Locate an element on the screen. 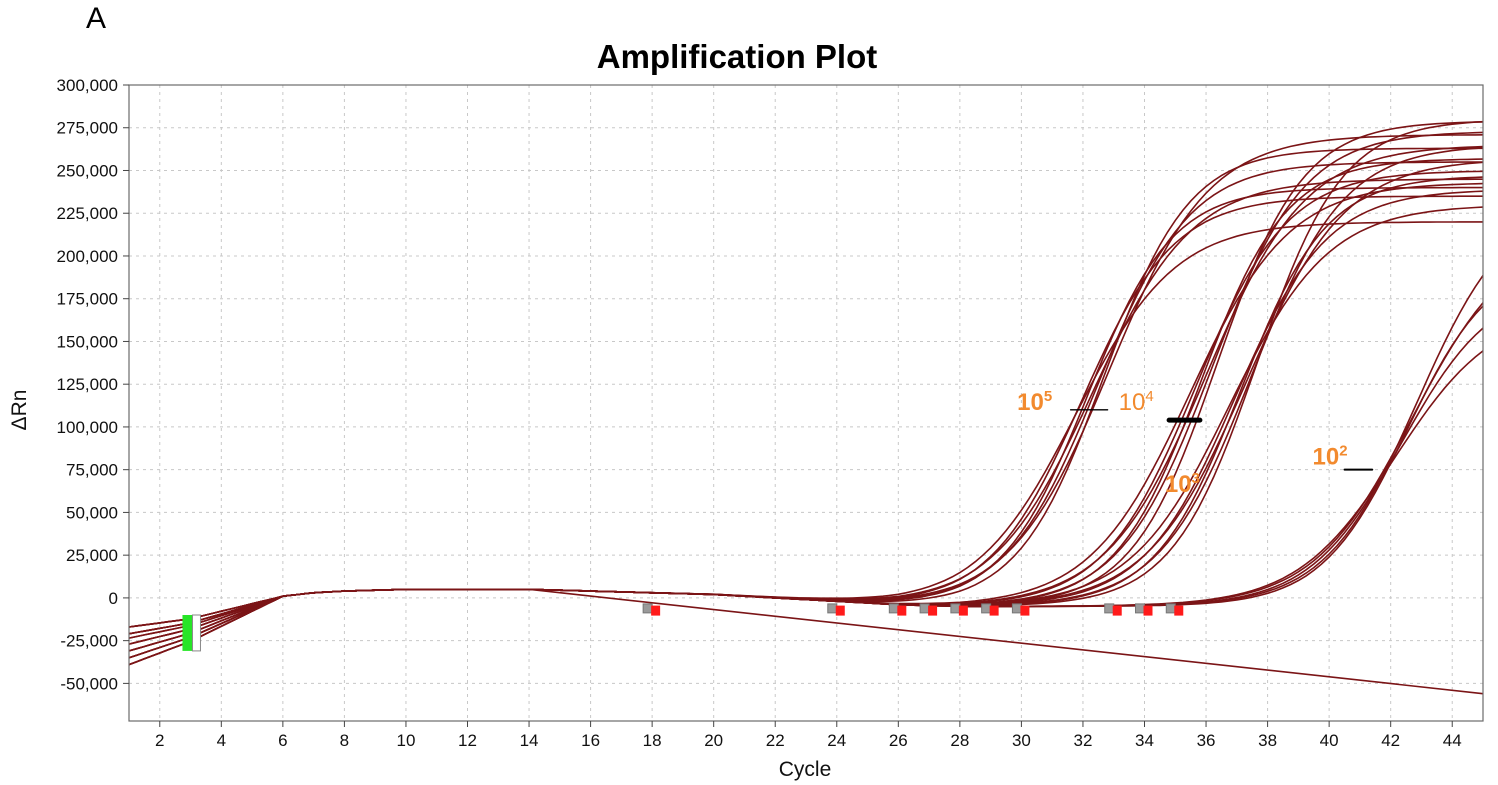 Image resolution: width=1498 pixels, height=785 pixels. x-tick-label: 10 is located at coordinates (405, 740).